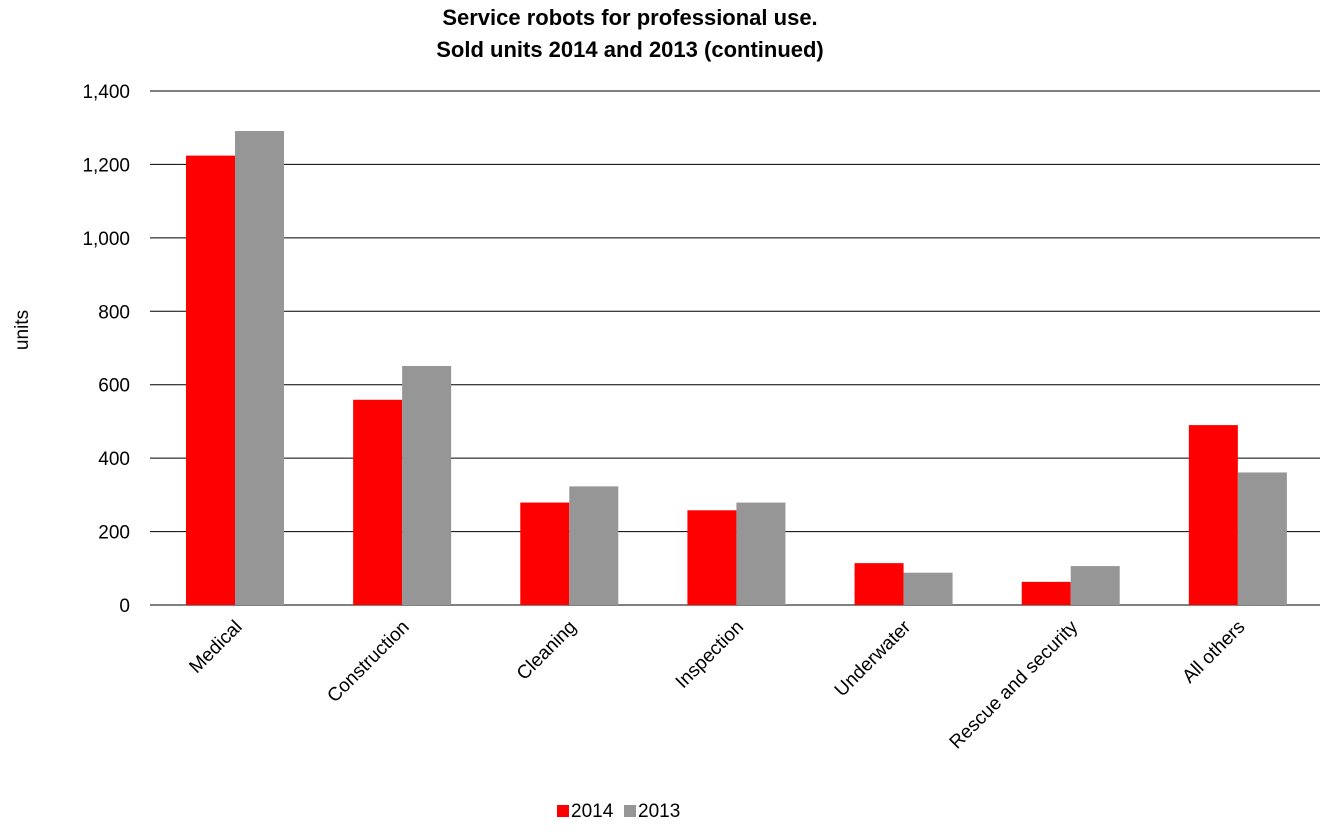 Image resolution: width=1320 pixels, height=839 pixels. I want to click on bar-2013-inspection, so click(761, 553).